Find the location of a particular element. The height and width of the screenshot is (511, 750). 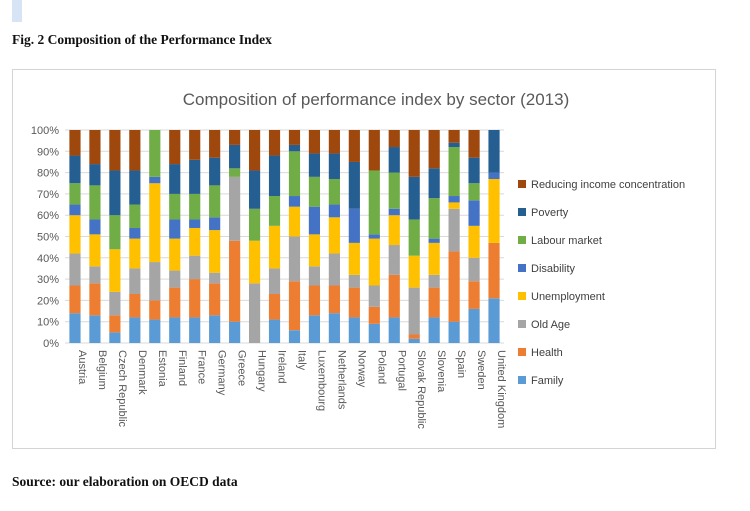

y-tick-label: 10% is located at coordinates (48, 323).